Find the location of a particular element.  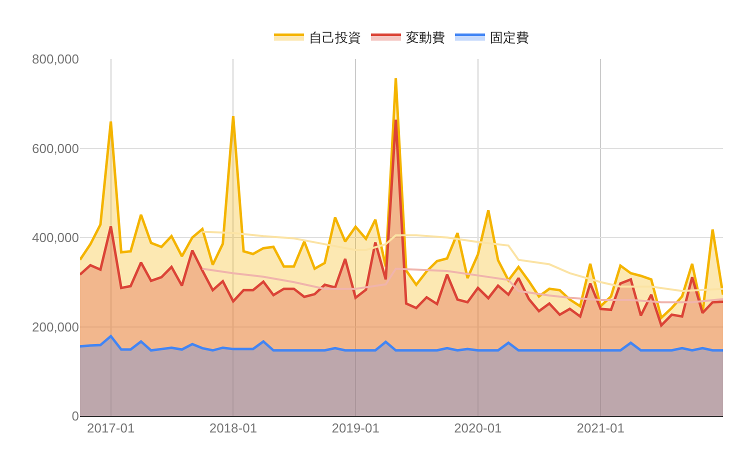

y-tick-label: 800,000 is located at coordinates (55, 59).